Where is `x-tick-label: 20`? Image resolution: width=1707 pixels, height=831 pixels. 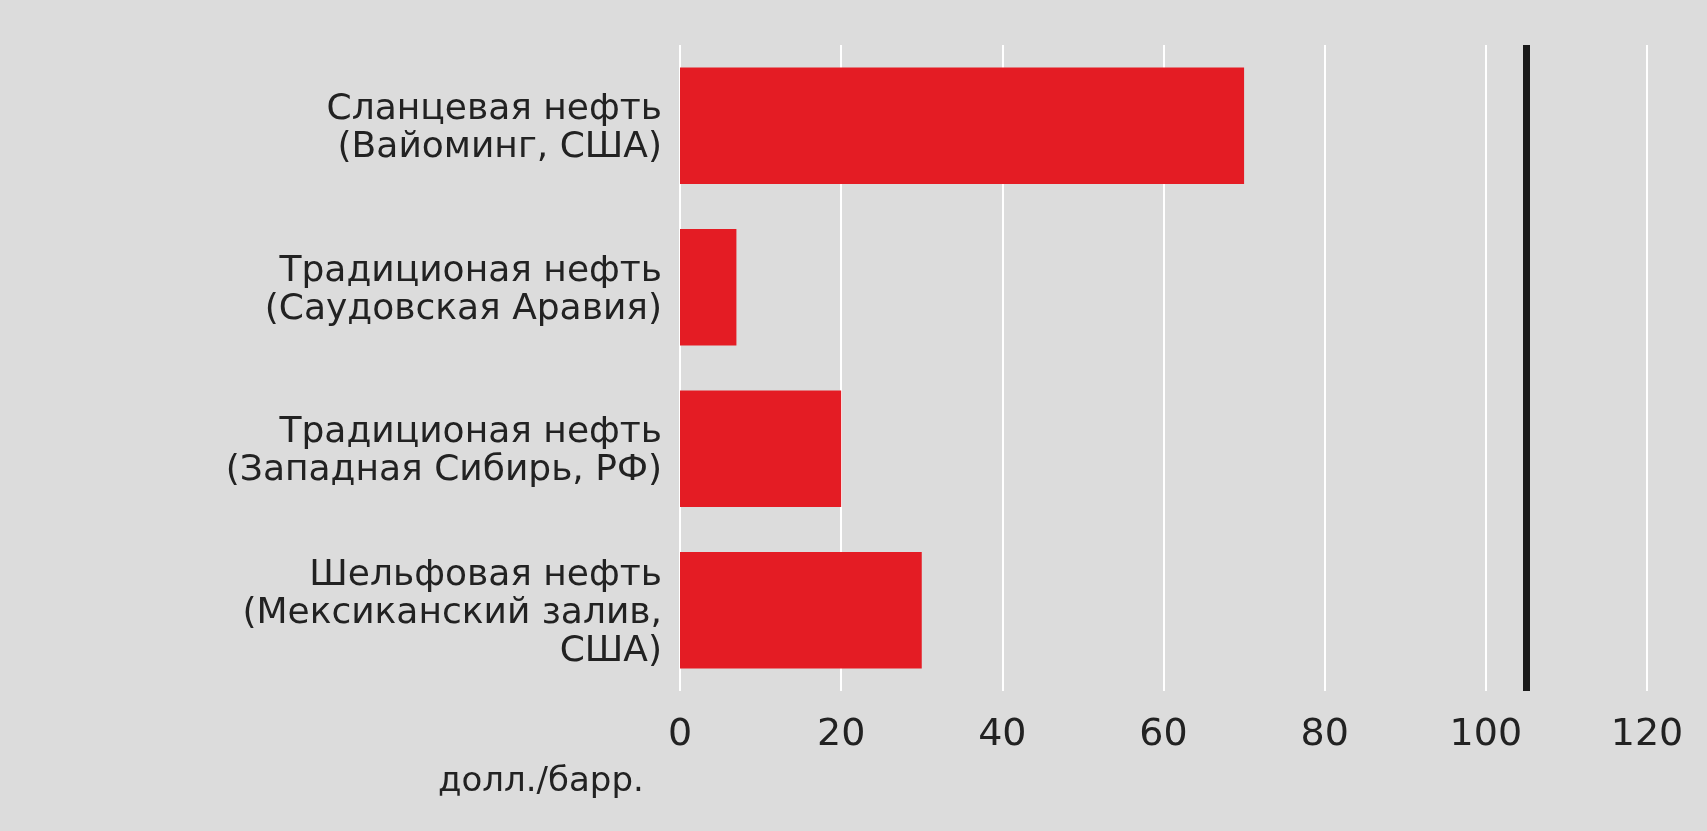 x-tick-label: 20 is located at coordinates (841, 732).